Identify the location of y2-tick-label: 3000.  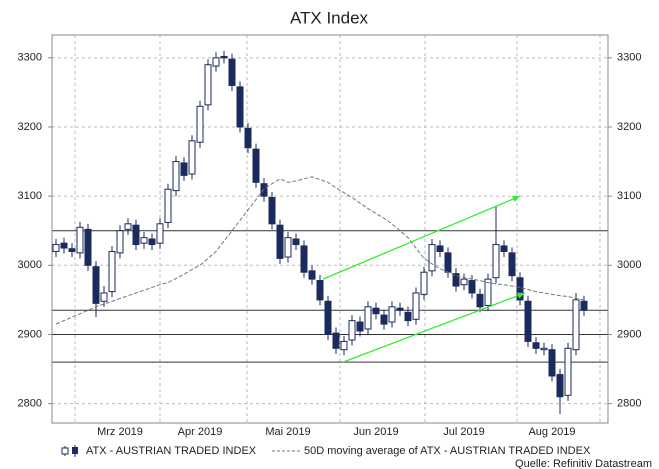
(629, 265).